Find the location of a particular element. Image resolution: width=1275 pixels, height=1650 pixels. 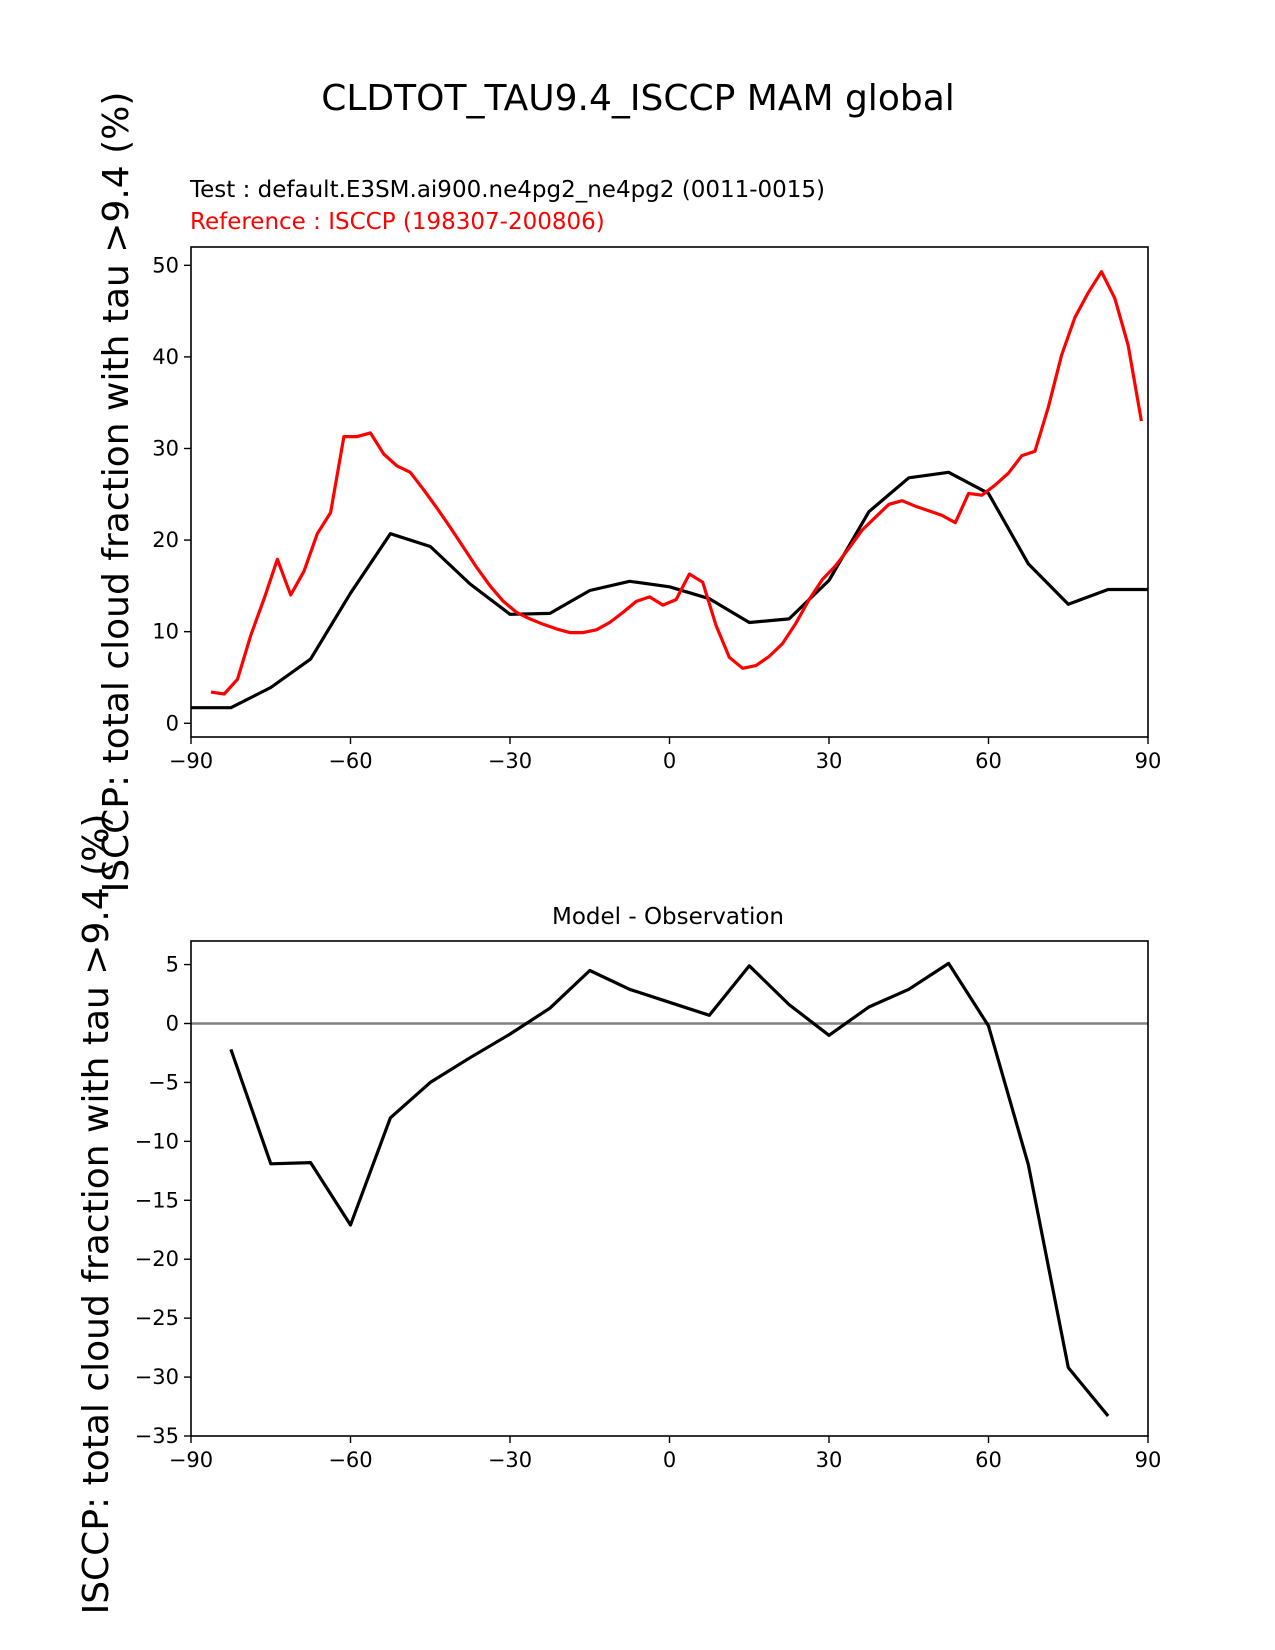

bottom-y-tick-label: −10 is located at coordinates (157, 1141).